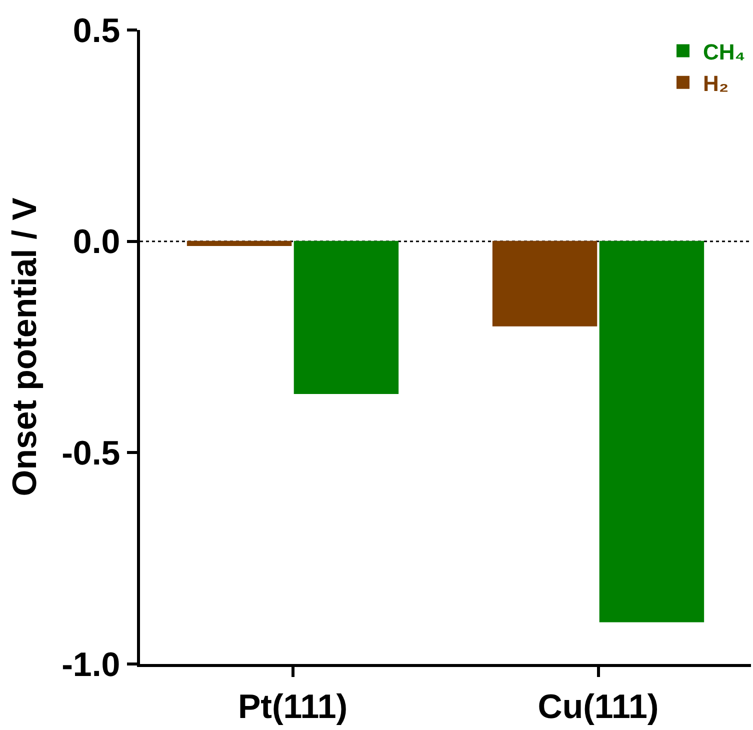 The image size is (753, 730). What do you see at coordinates (91, 453) in the screenshot?
I see `y-tick-label: -0.5` at bounding box center [91, 453].